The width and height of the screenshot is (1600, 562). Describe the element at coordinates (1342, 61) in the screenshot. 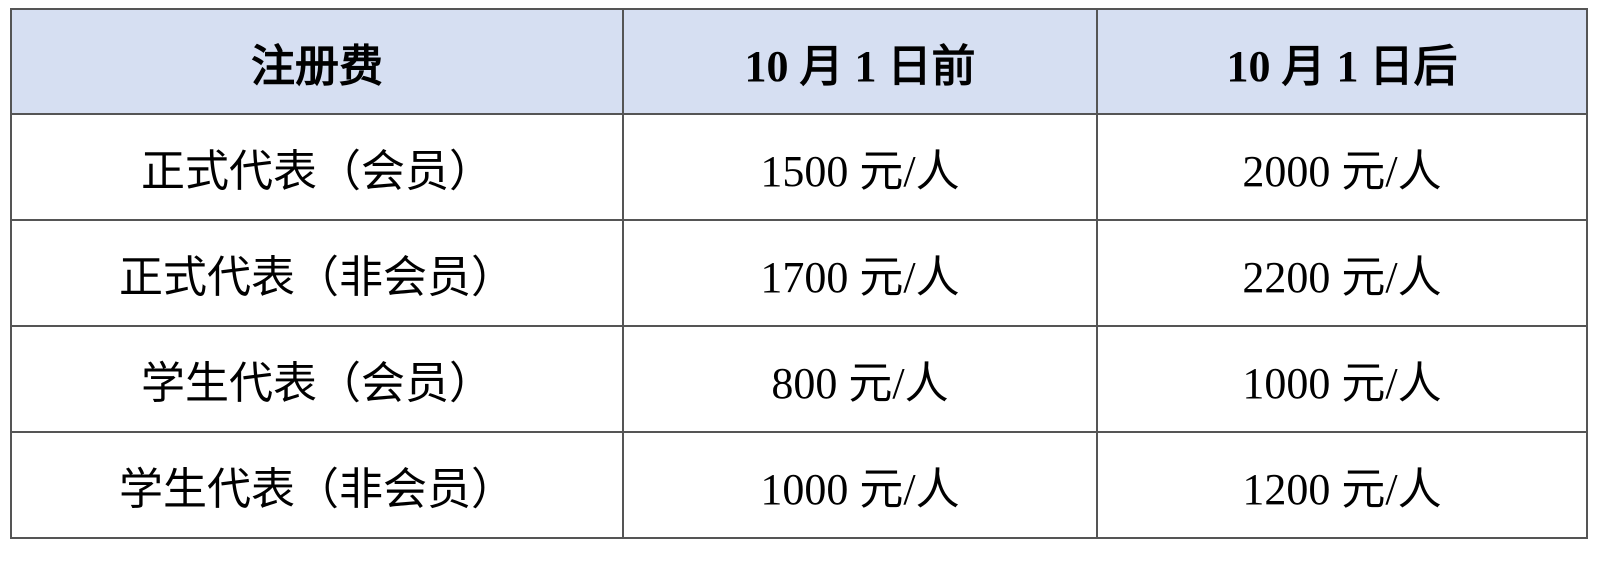

I see `header-cell: 10 月 1 日后` at that location.